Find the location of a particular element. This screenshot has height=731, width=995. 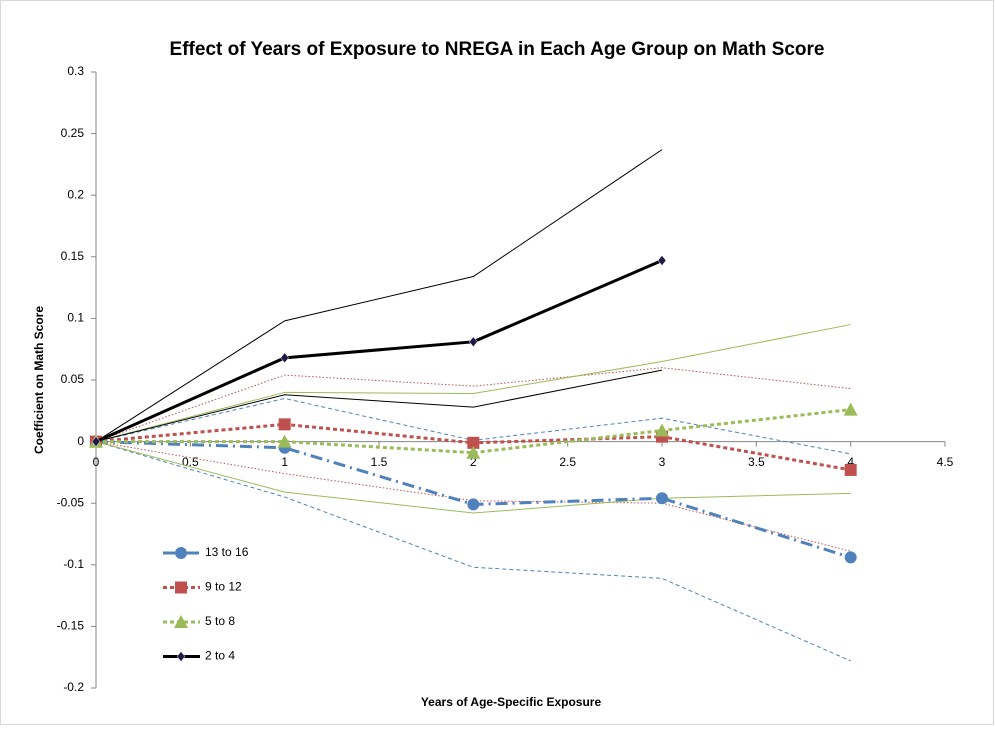

x-tick-label: 2 is located at coordinates (473, 462).